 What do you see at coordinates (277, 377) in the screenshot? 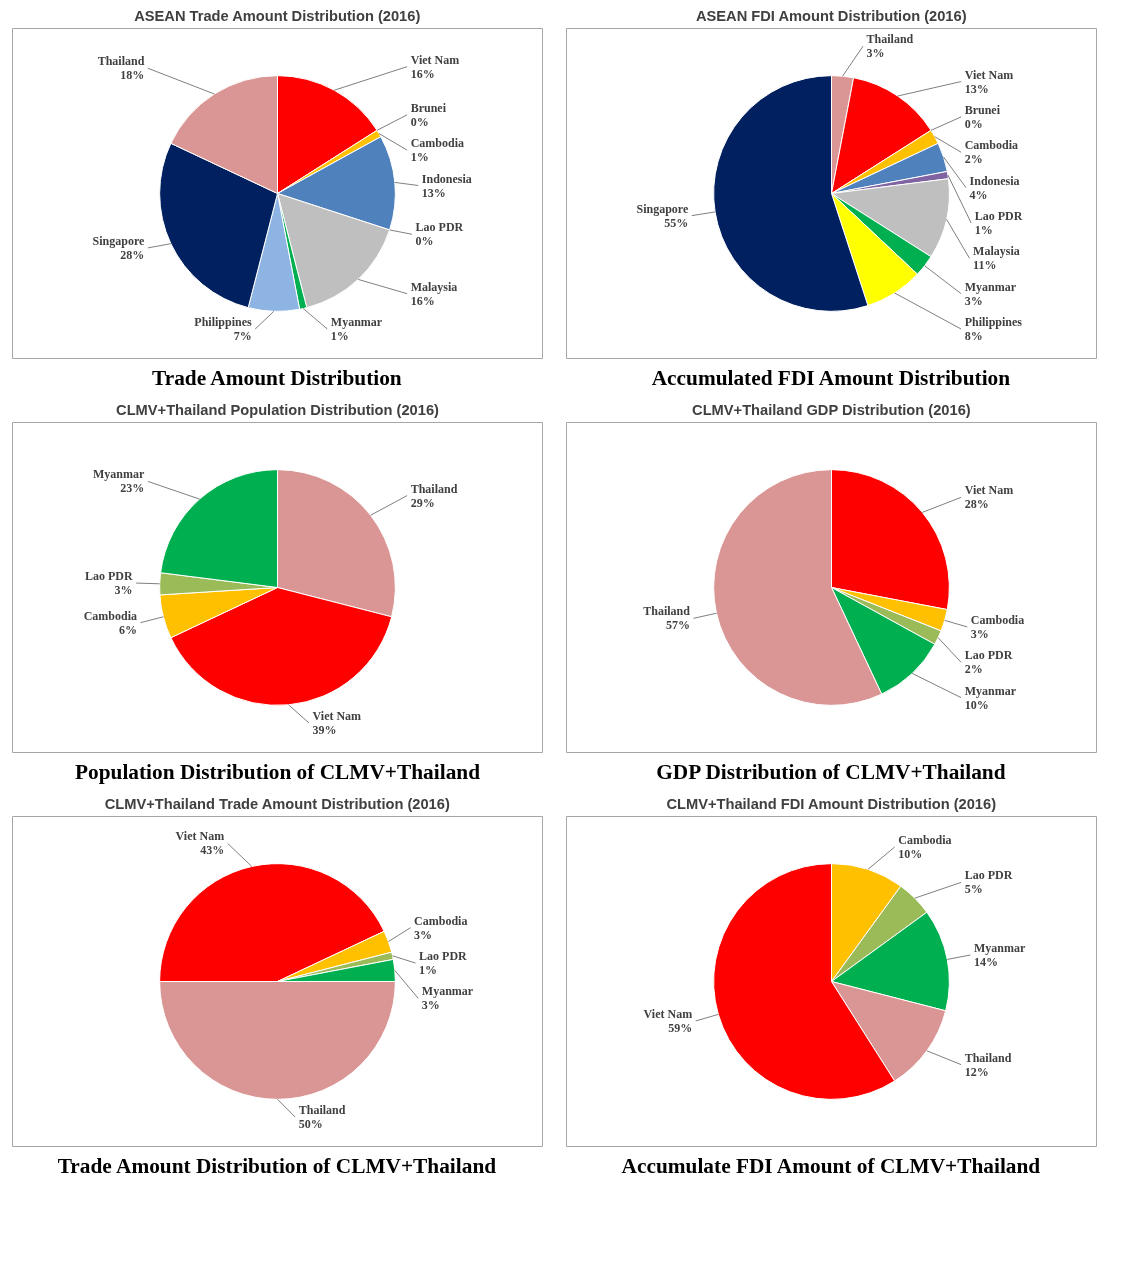
I see `text: Trade Amount Distribution` at bounding box center [277, 377].